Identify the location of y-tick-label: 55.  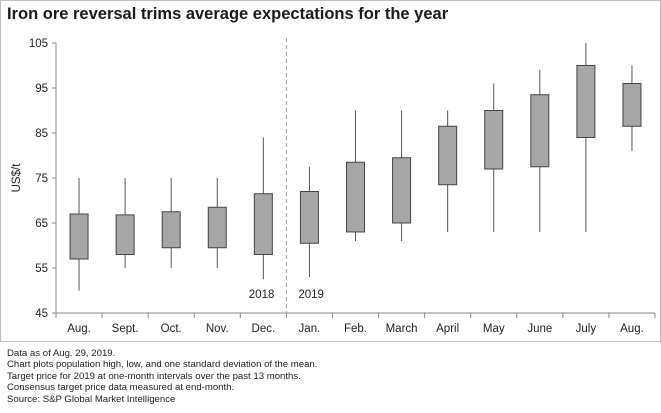
(41, 269).